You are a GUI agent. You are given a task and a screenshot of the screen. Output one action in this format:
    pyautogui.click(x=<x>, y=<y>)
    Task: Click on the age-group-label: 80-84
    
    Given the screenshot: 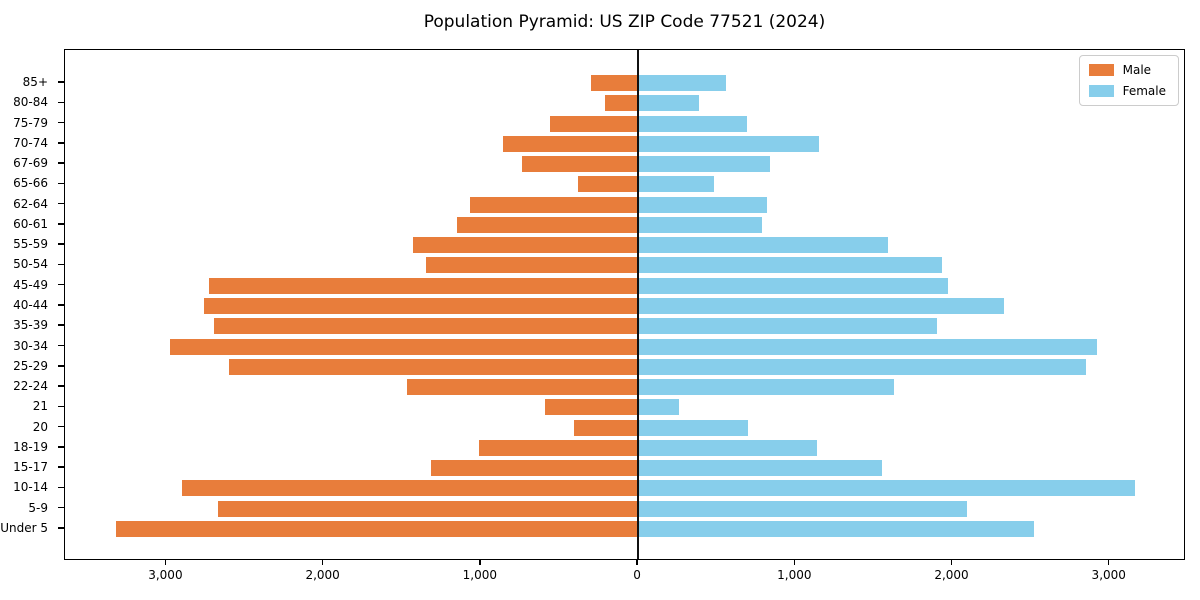 What is the action you would take?
    pyautogui.click(x=30, y=102)
    